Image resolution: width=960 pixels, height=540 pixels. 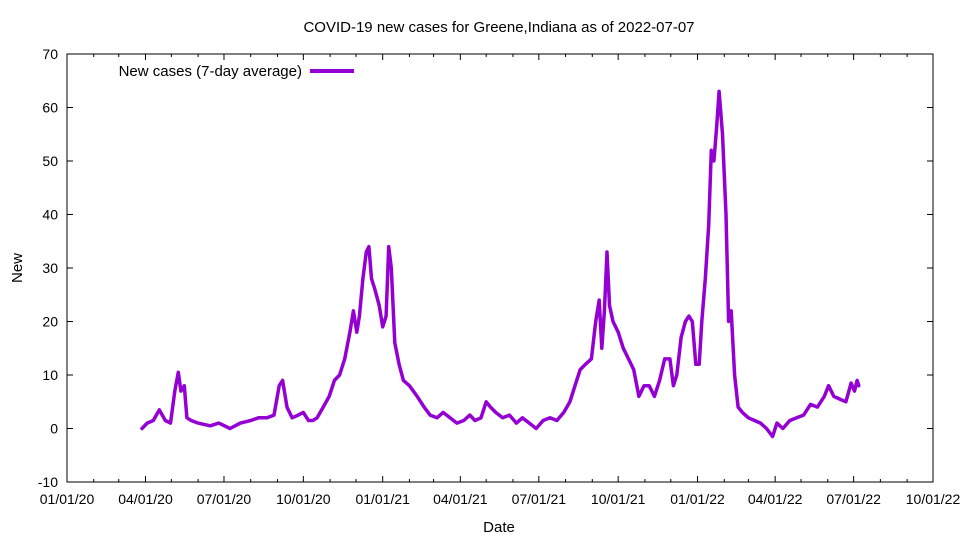 I want to click on legend: New cases (7-day average), so click(x=236, y=71).